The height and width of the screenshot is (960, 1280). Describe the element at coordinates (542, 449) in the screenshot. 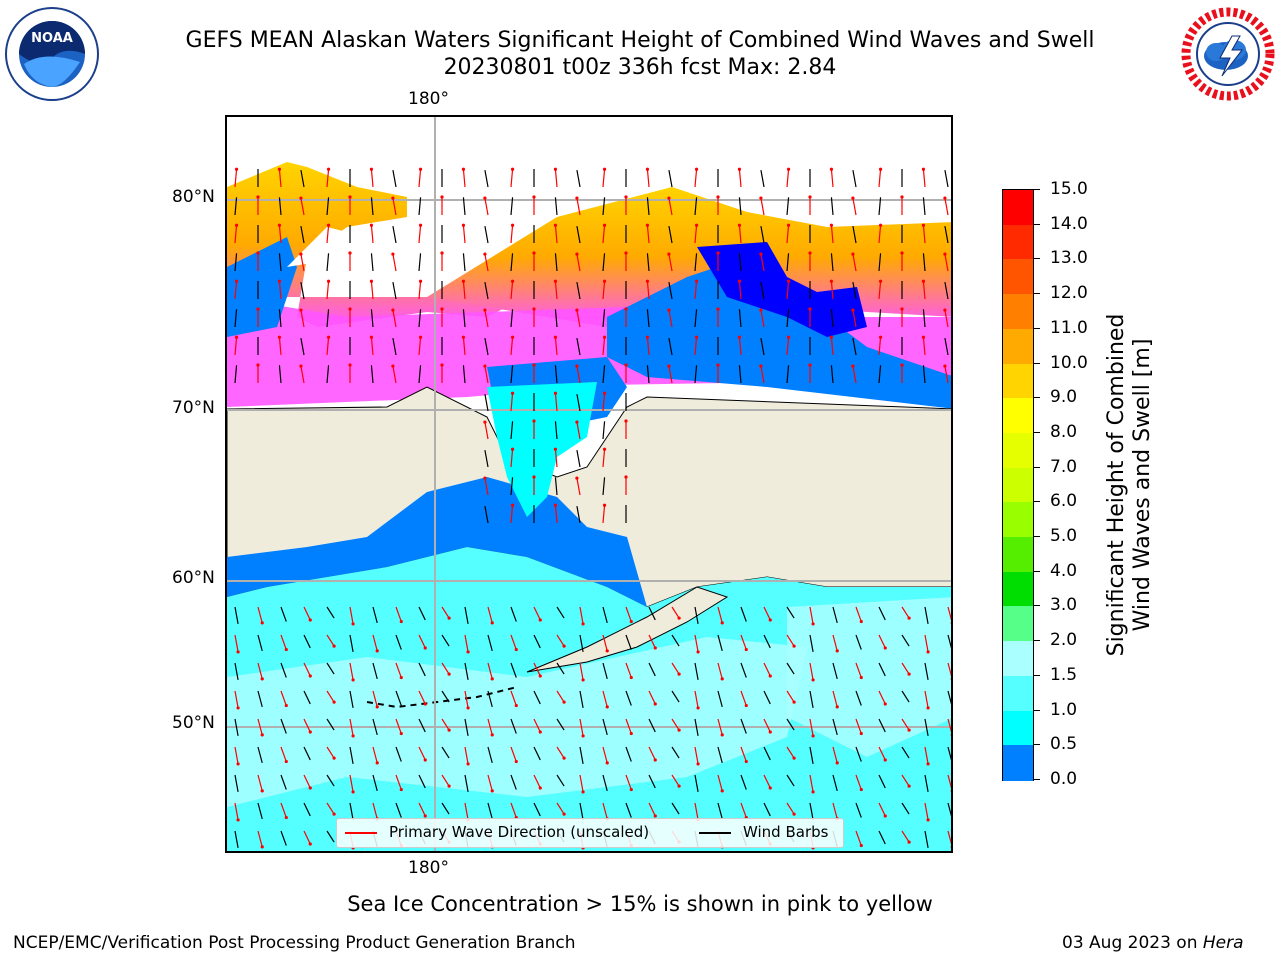

I see `bering-strait-water` at that location.